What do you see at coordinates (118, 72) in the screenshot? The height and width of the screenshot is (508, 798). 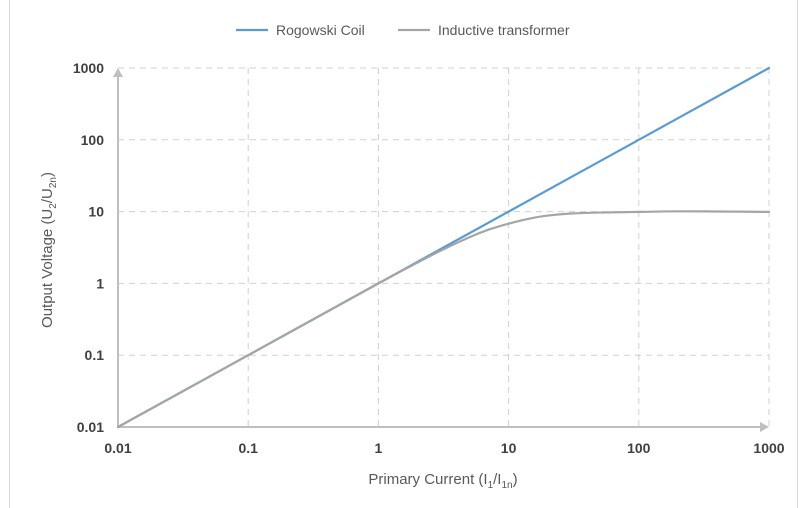 I see `y-axis-arrow` at bounding box center [118, 72].